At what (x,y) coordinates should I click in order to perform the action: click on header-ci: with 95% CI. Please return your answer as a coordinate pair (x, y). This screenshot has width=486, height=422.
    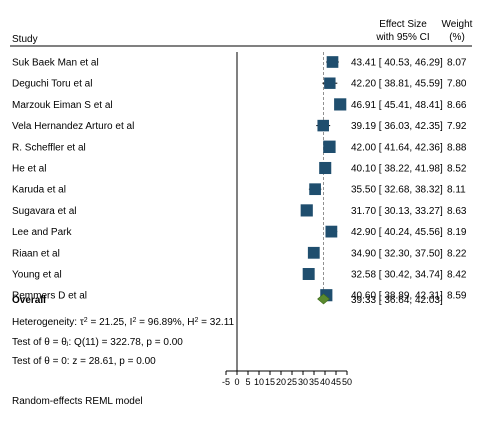
    Looking at the image, I should click on (402, 37).